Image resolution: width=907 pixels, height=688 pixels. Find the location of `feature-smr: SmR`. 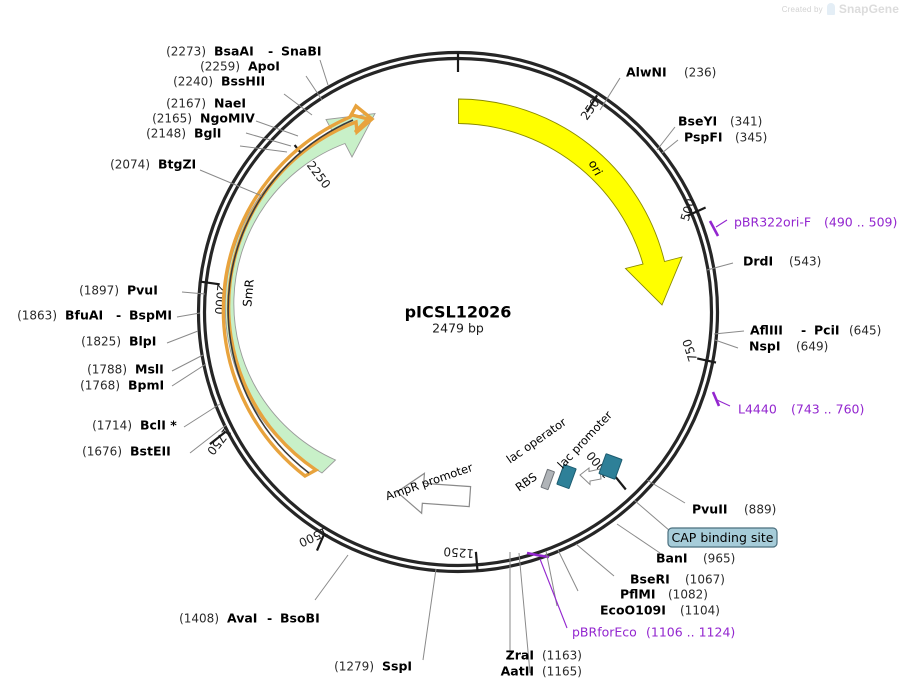

feature-smr: SmR is located at coordinates (300, 293).